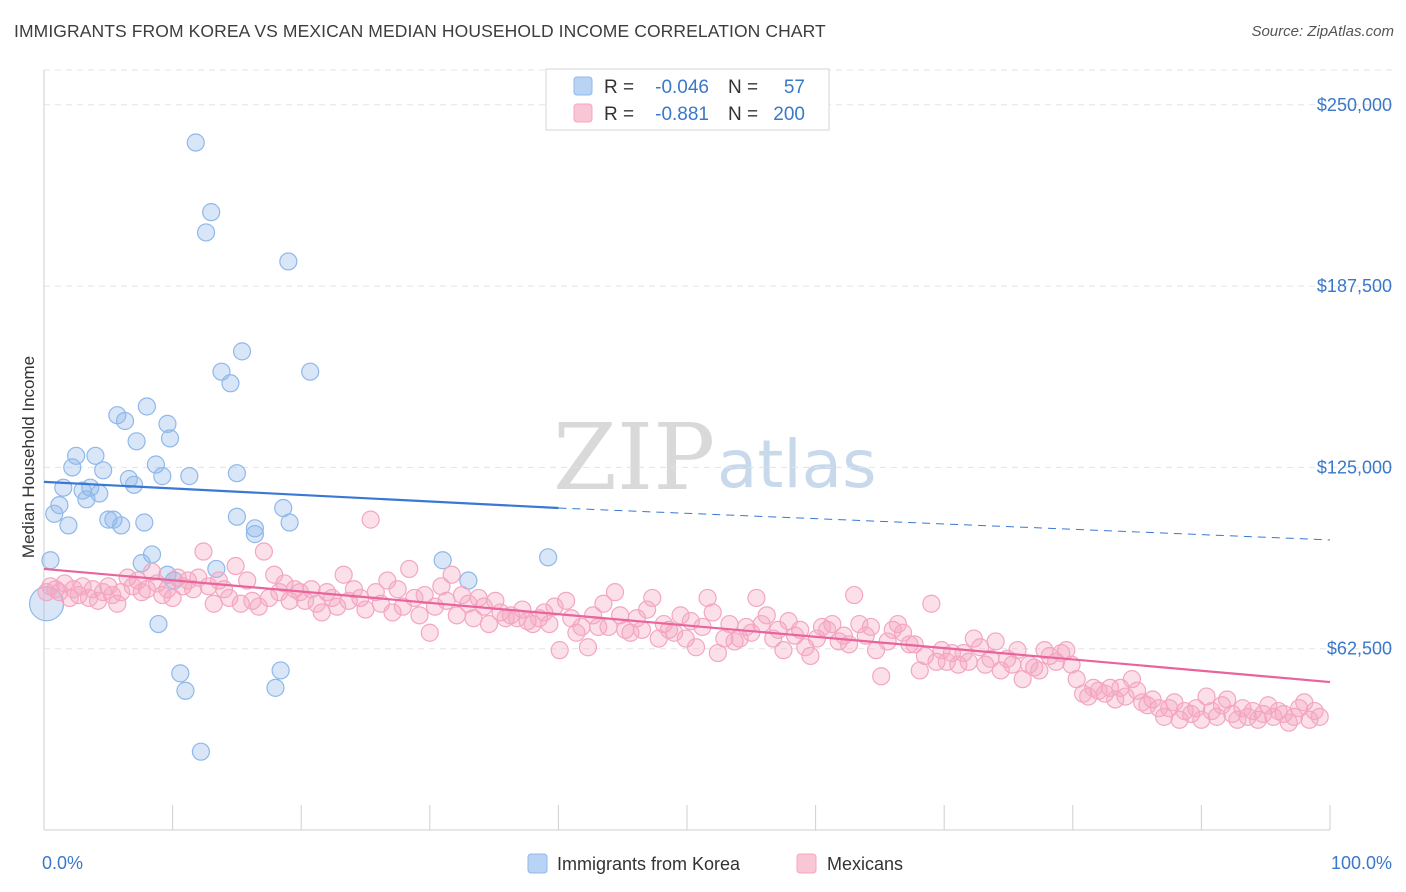 Image resolution: width=1406 pixels, height=892 pixels. What do you see at coordinates (794, 87) in the screenshot?
I see `legend-n-value-1: 57` at bounding box center [794, 87].